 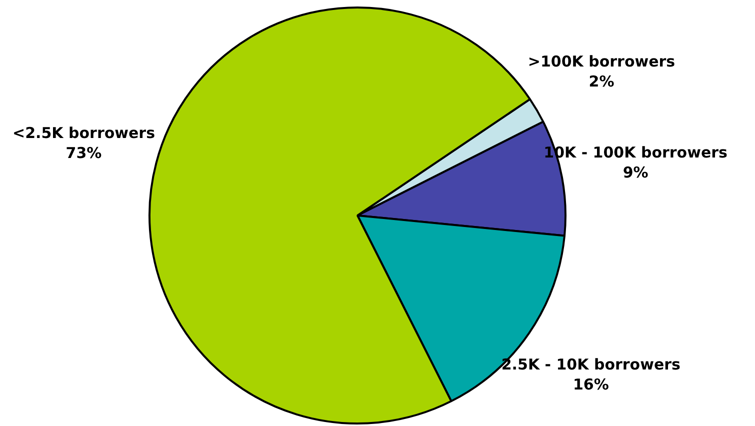 I want to click on slice-label: >100K borrowers, so click(x=602, y=61).